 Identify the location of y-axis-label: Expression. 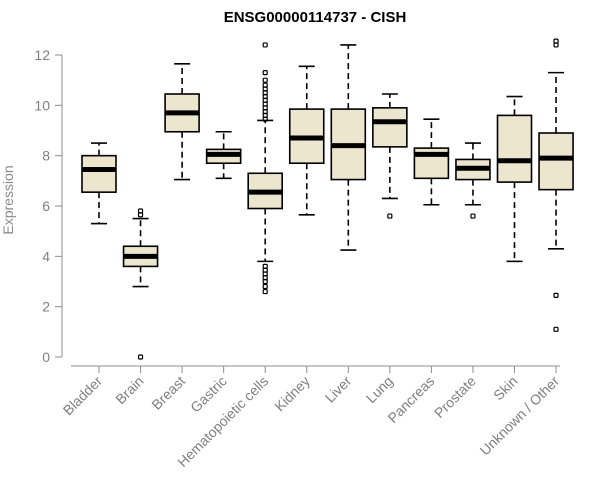
(8, 199).